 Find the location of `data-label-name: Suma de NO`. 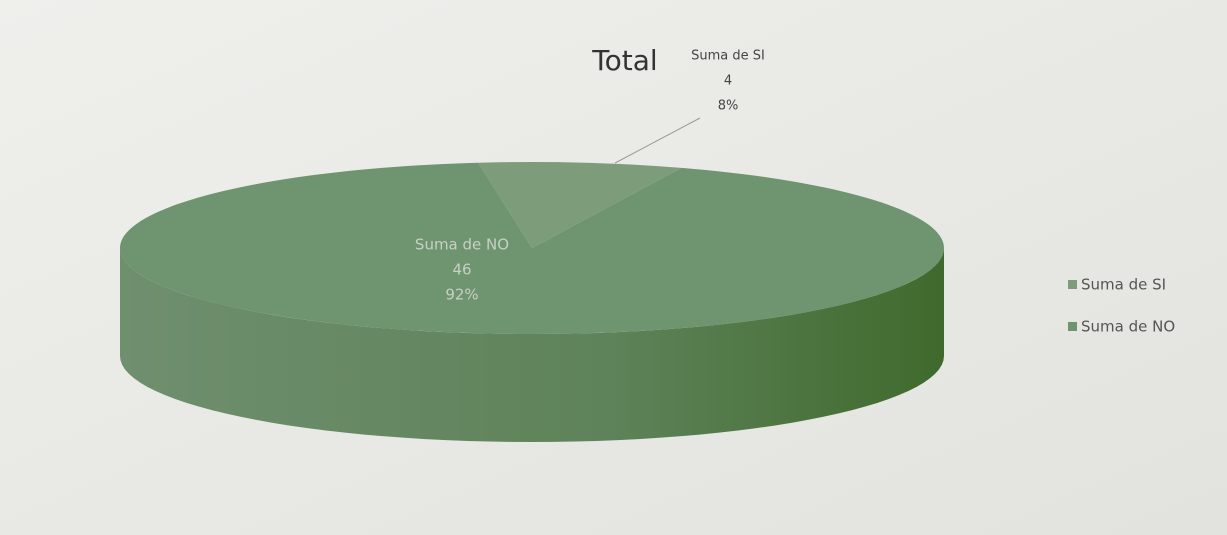

data-label-name: Suma de NO is located at coordinates (462, 245).